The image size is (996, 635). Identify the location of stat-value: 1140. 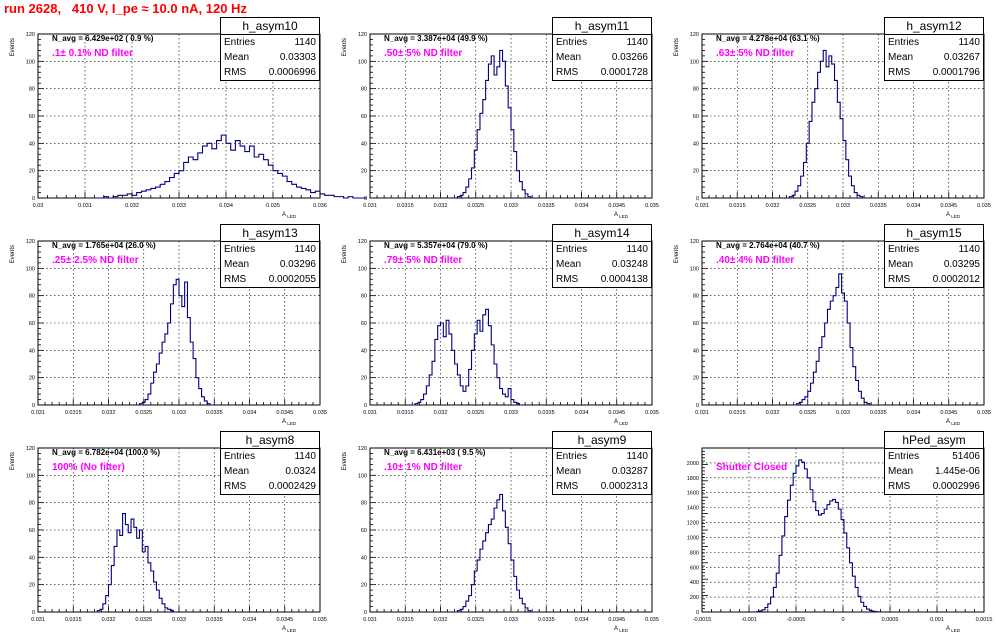
(305, 456).